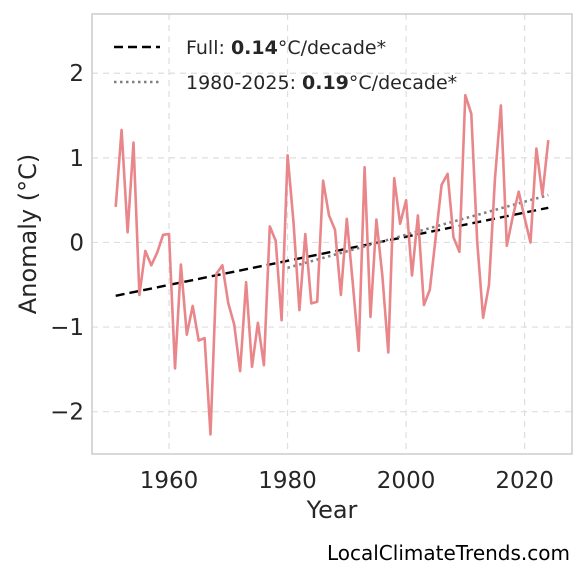 This screenshot has height=580, width=585. What do you see at coordinates (208, 48) in the screenshot?
I see `legend-label-prefix: Full:` at bounding box center [208, 48].